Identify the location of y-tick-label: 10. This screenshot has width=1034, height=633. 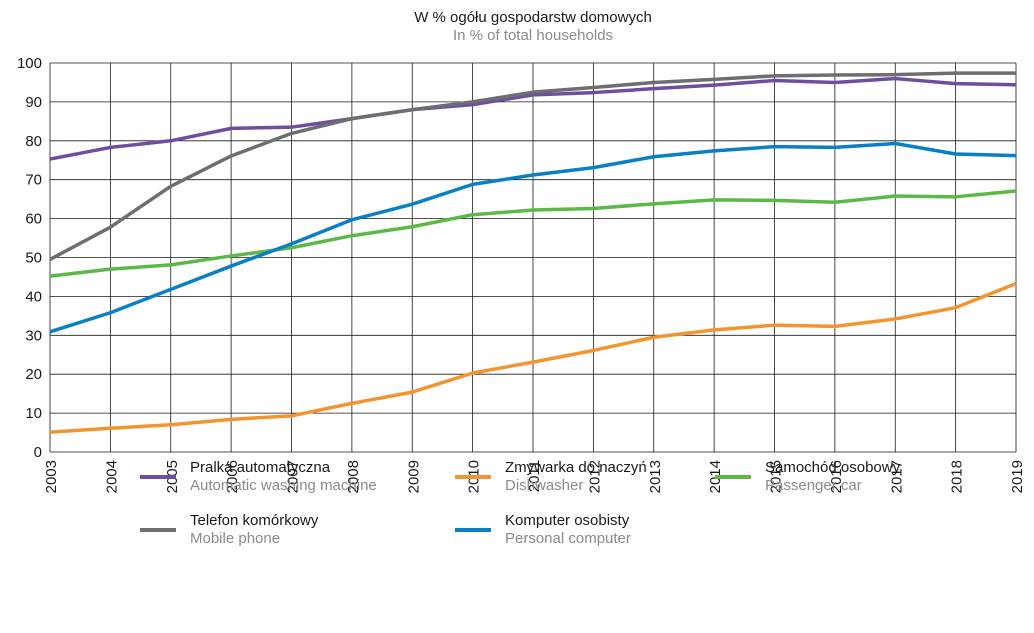
(33, 413).